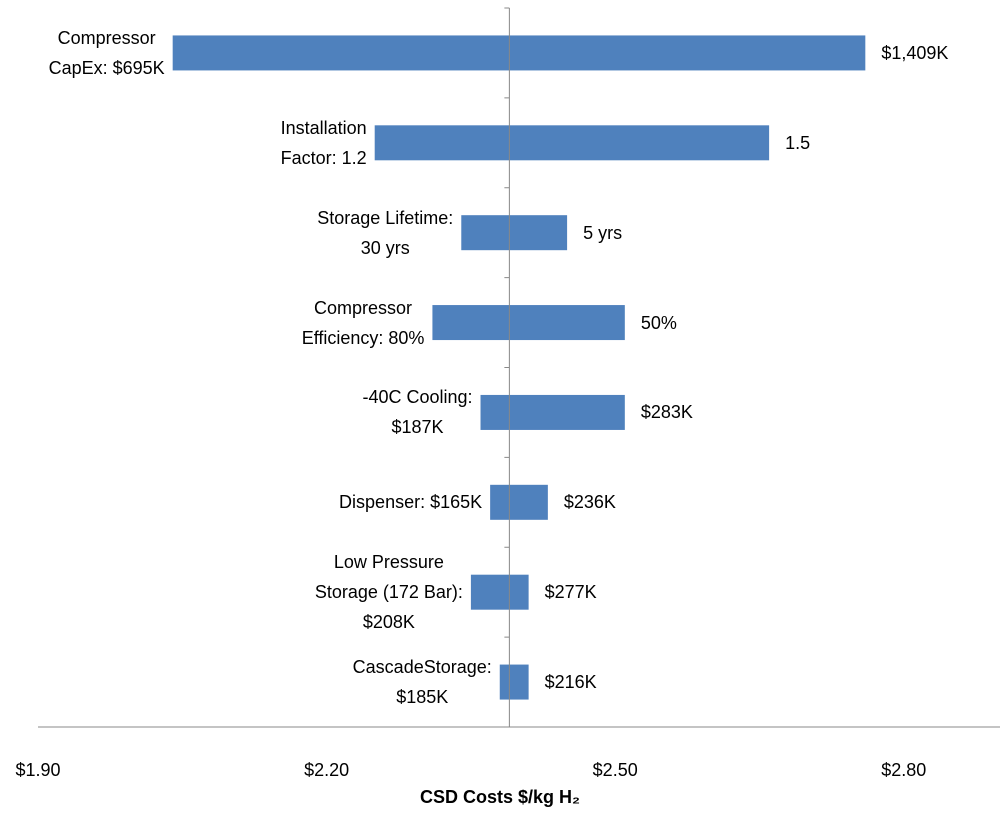 The height and width of the screenshot is (826, 1000). Describe the element at coordinates (411, 502) in the screenshot. I see `category-label: Dispenser: $165K` at that location.